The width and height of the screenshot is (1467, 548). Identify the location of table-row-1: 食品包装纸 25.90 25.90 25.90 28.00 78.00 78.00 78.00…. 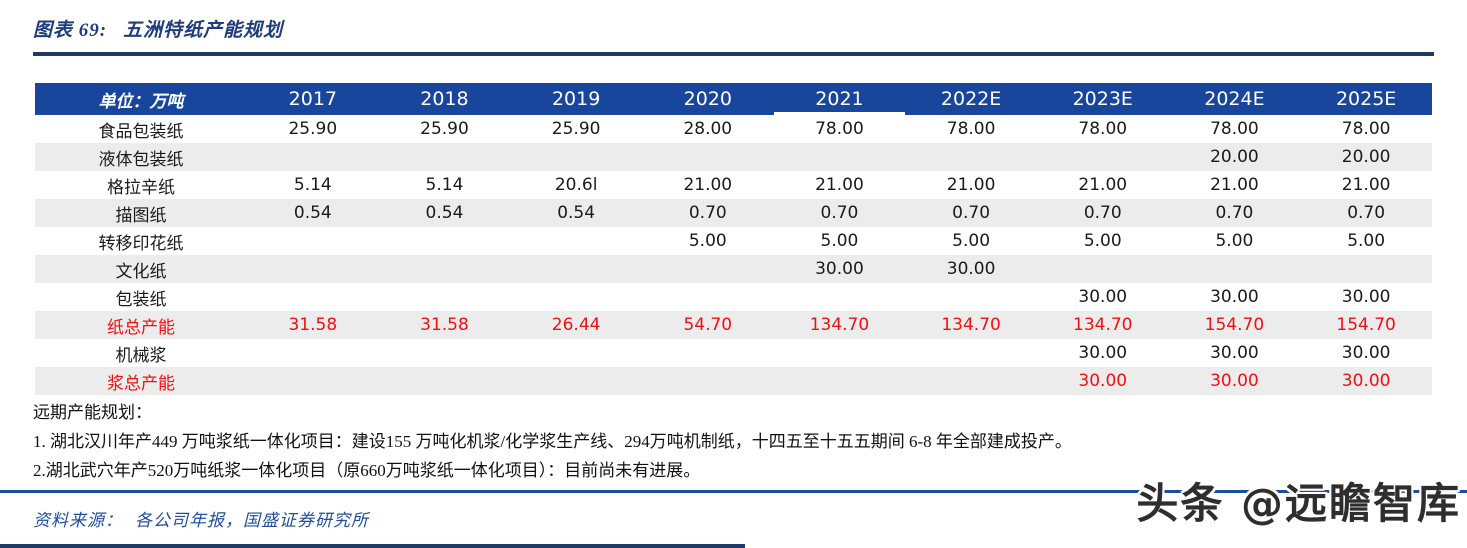
(733, 129).